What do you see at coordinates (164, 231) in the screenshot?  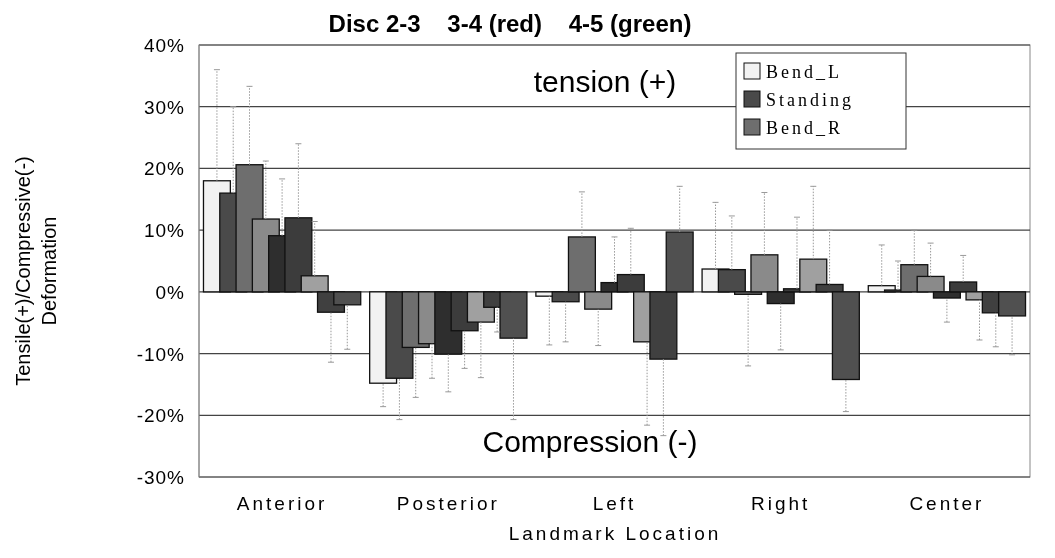 I see `y-tick-label: 10%` at bounding box center [164, 231].